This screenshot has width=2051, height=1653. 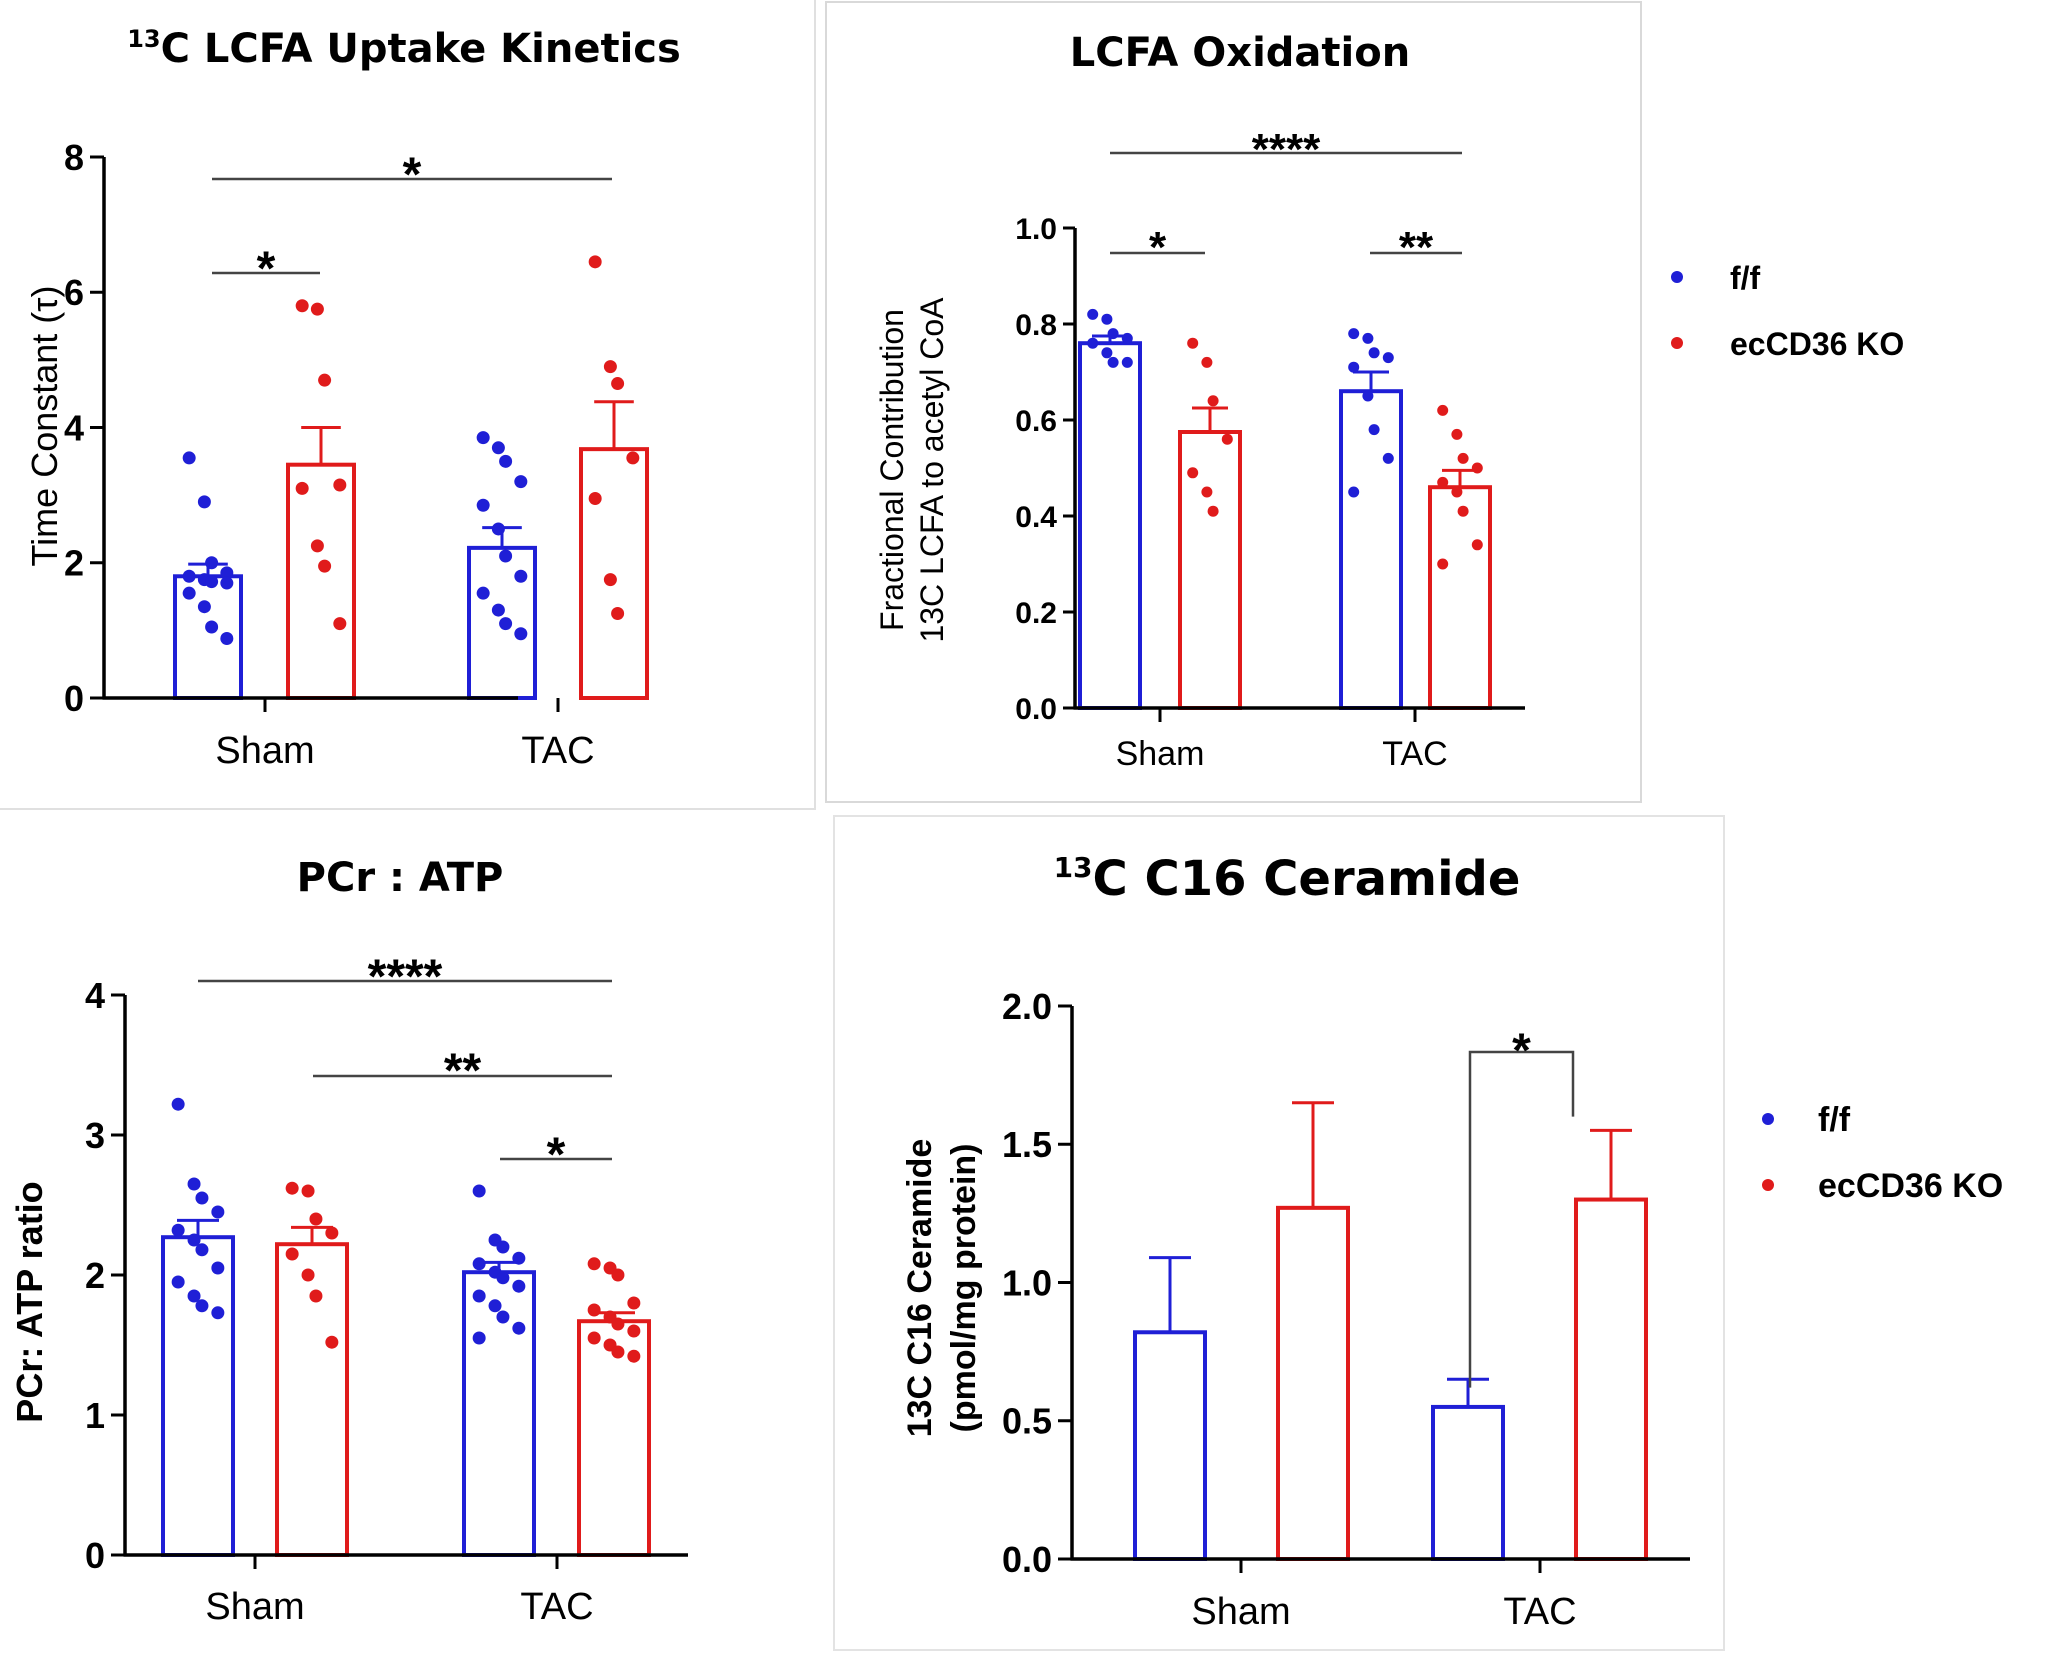 What do you see at coordinates (105, 1275) in the screenshot?
I see `y-ticks: 0 1 2 3 4` at bounding box center [105, 1275].